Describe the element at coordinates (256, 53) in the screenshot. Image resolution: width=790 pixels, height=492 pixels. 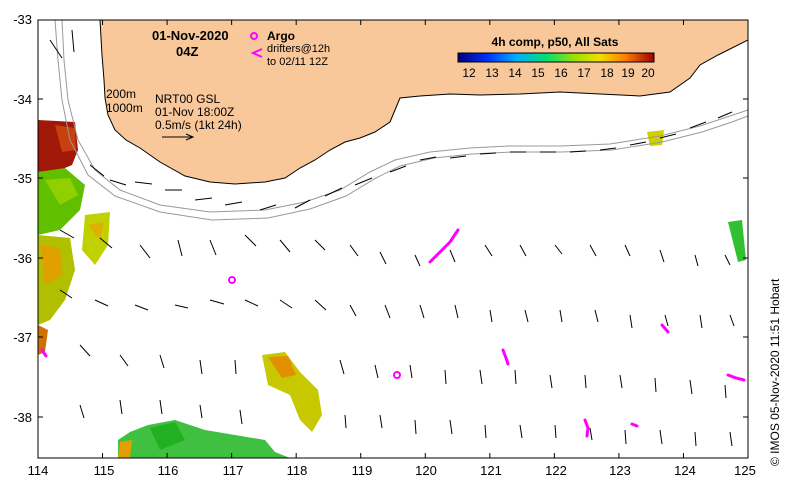
I see `drifter-legend-icon` at that location.